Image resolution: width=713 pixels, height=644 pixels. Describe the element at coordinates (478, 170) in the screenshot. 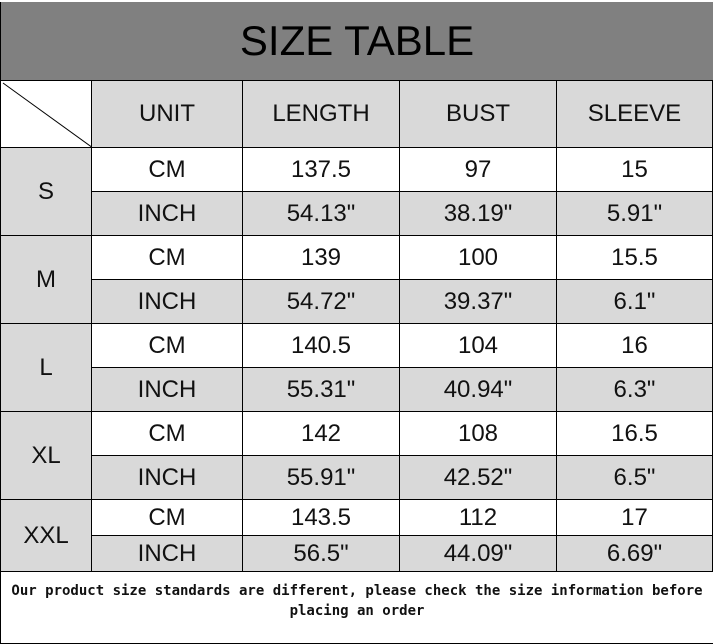

I see `value-cell: 97` at that location.